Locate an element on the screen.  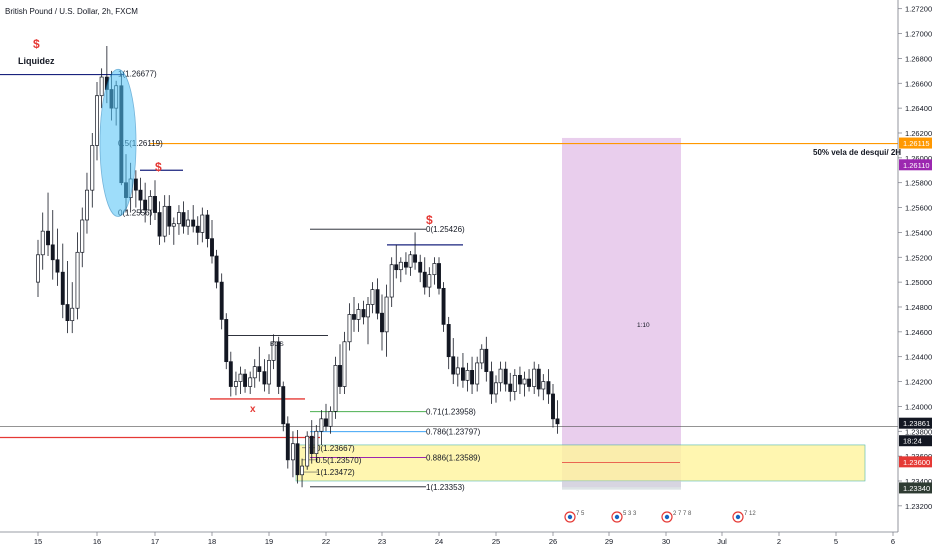
time-tick-label: 26 is located at coordinates (553, 541).